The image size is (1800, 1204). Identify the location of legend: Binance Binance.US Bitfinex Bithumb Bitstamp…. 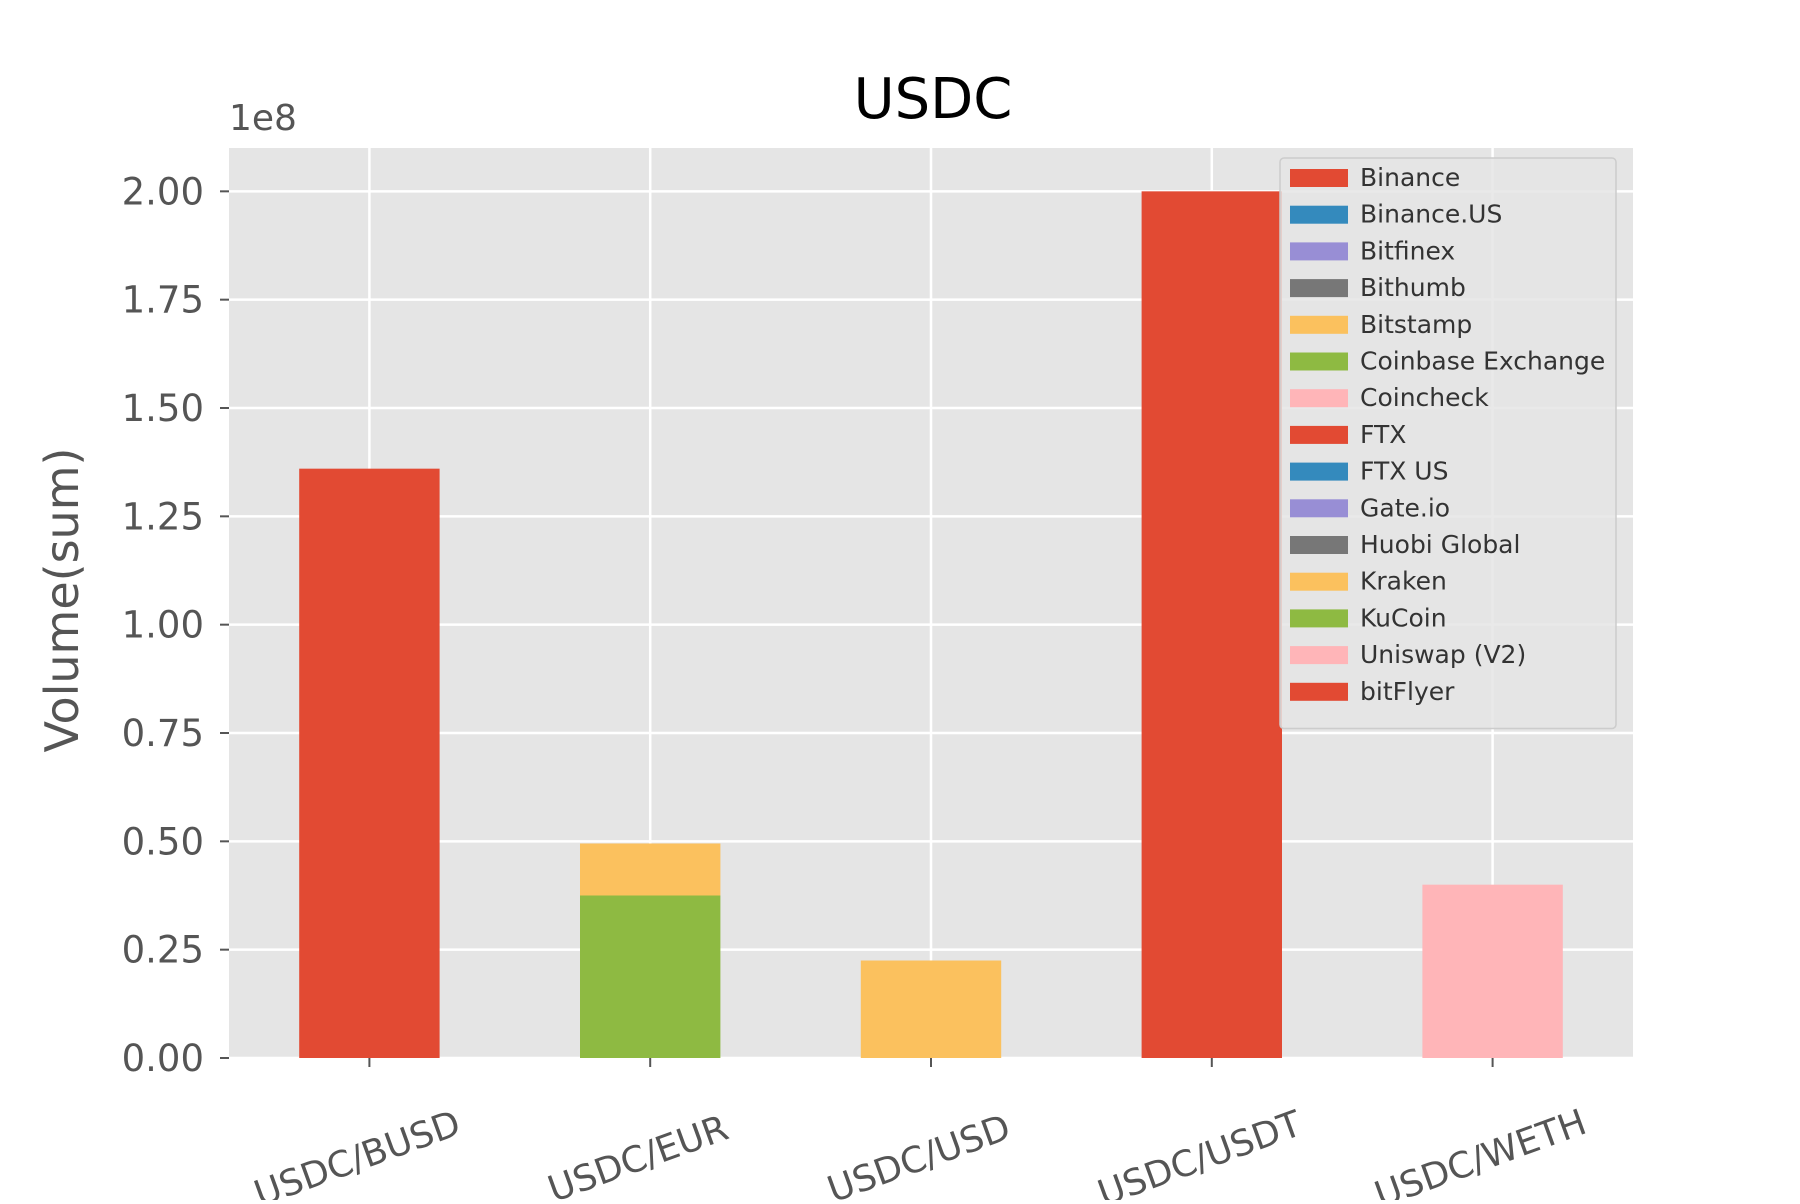
(1448, 443).